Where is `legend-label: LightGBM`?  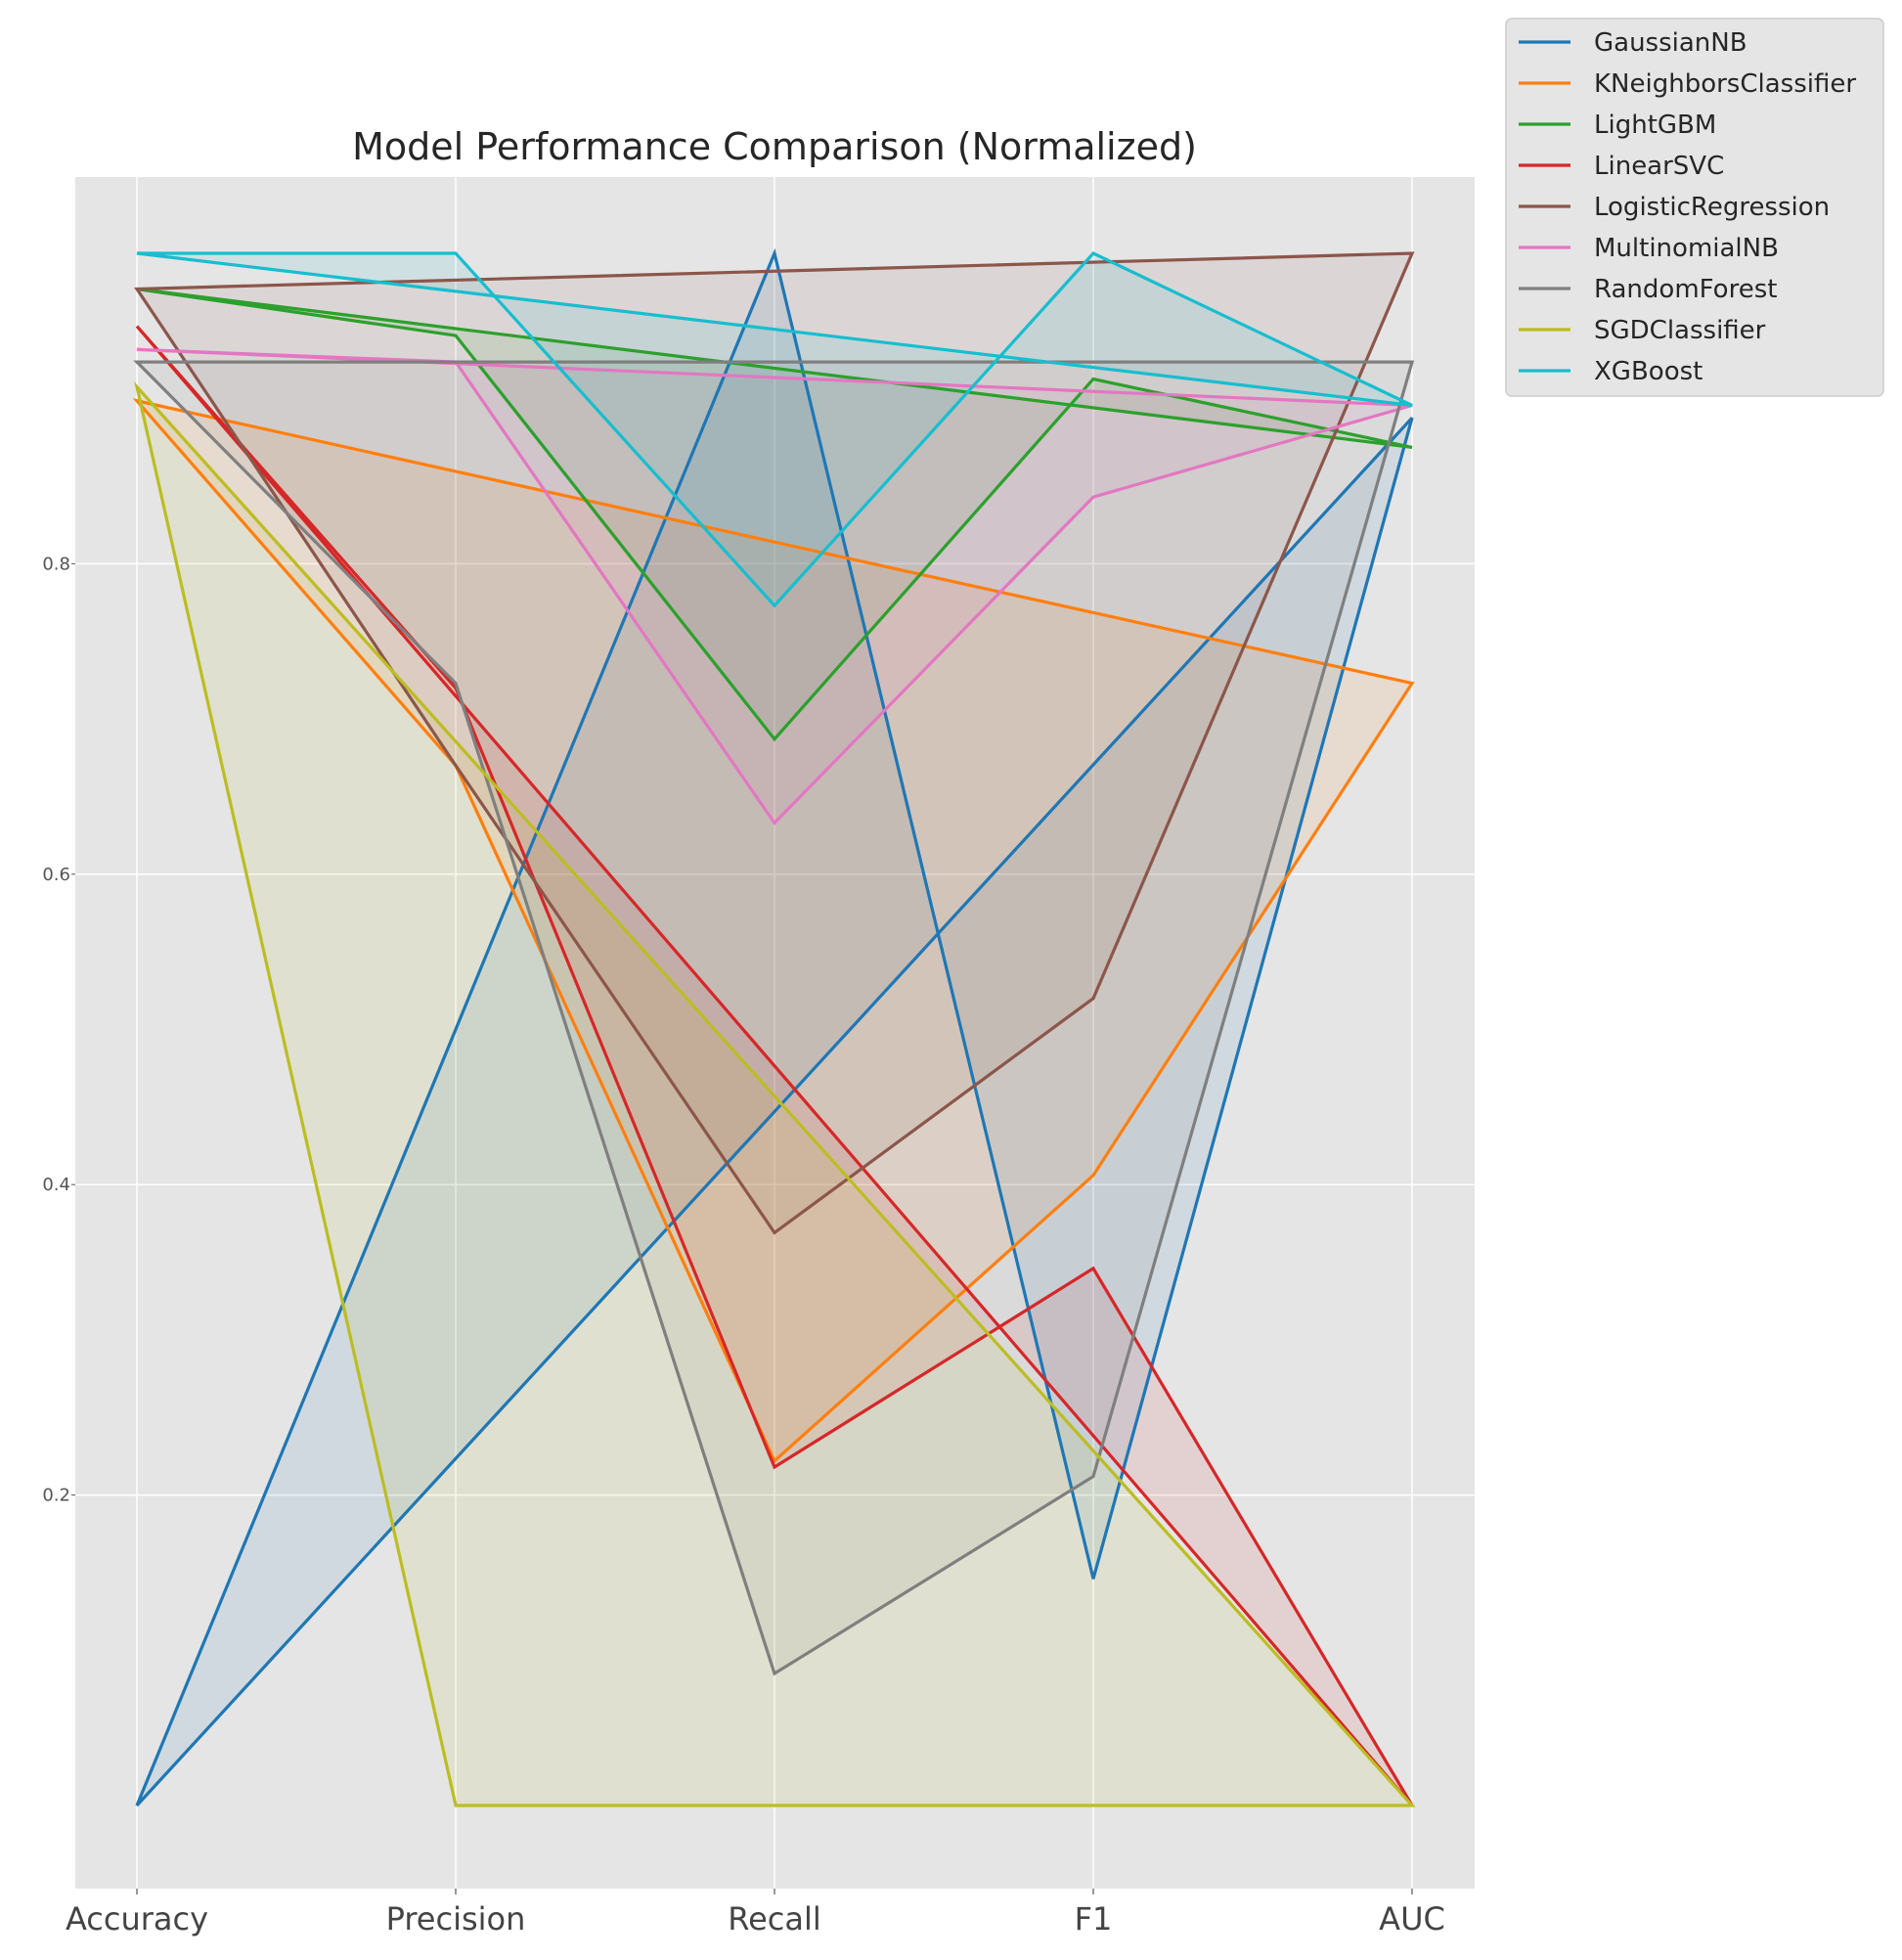
legend-label: LightGBM is located at coordinates (1655, 126).